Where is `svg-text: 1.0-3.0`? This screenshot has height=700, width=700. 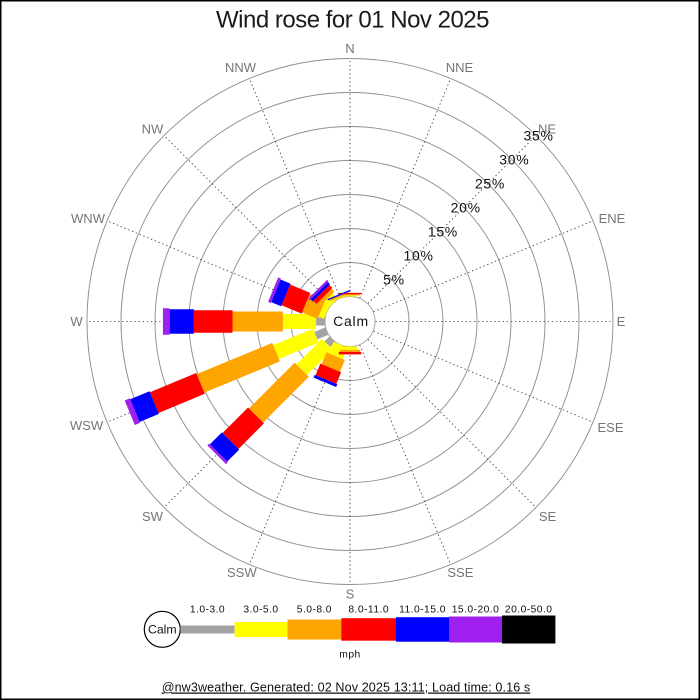 svg-text: 1.0-3.0 is located at coordinates (207, 610).